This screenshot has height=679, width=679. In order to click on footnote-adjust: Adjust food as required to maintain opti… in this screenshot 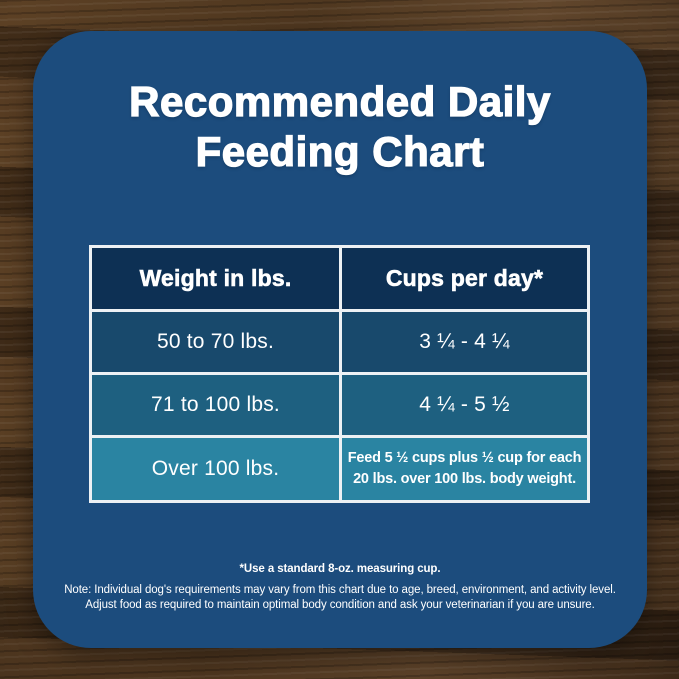, I will do `click(340, 605)`.